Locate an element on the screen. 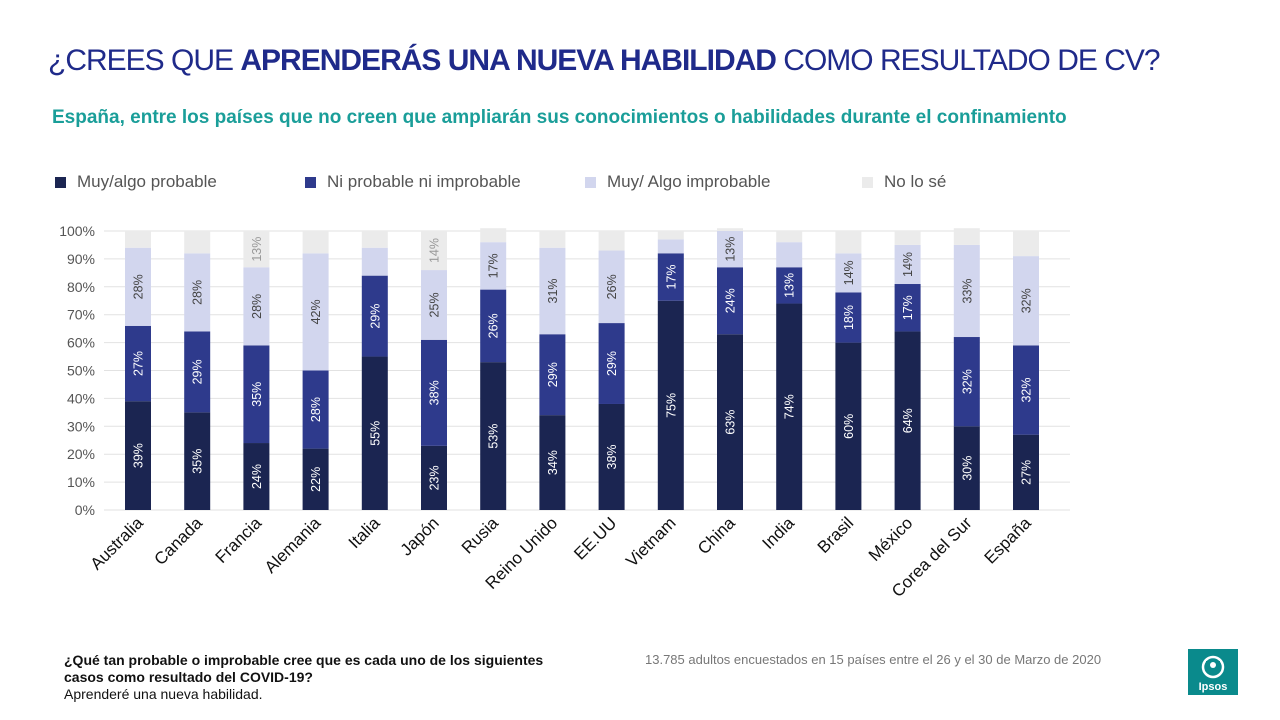 The image size is (1280, 720). data-label: 60% is located at coordinates (849, 426).